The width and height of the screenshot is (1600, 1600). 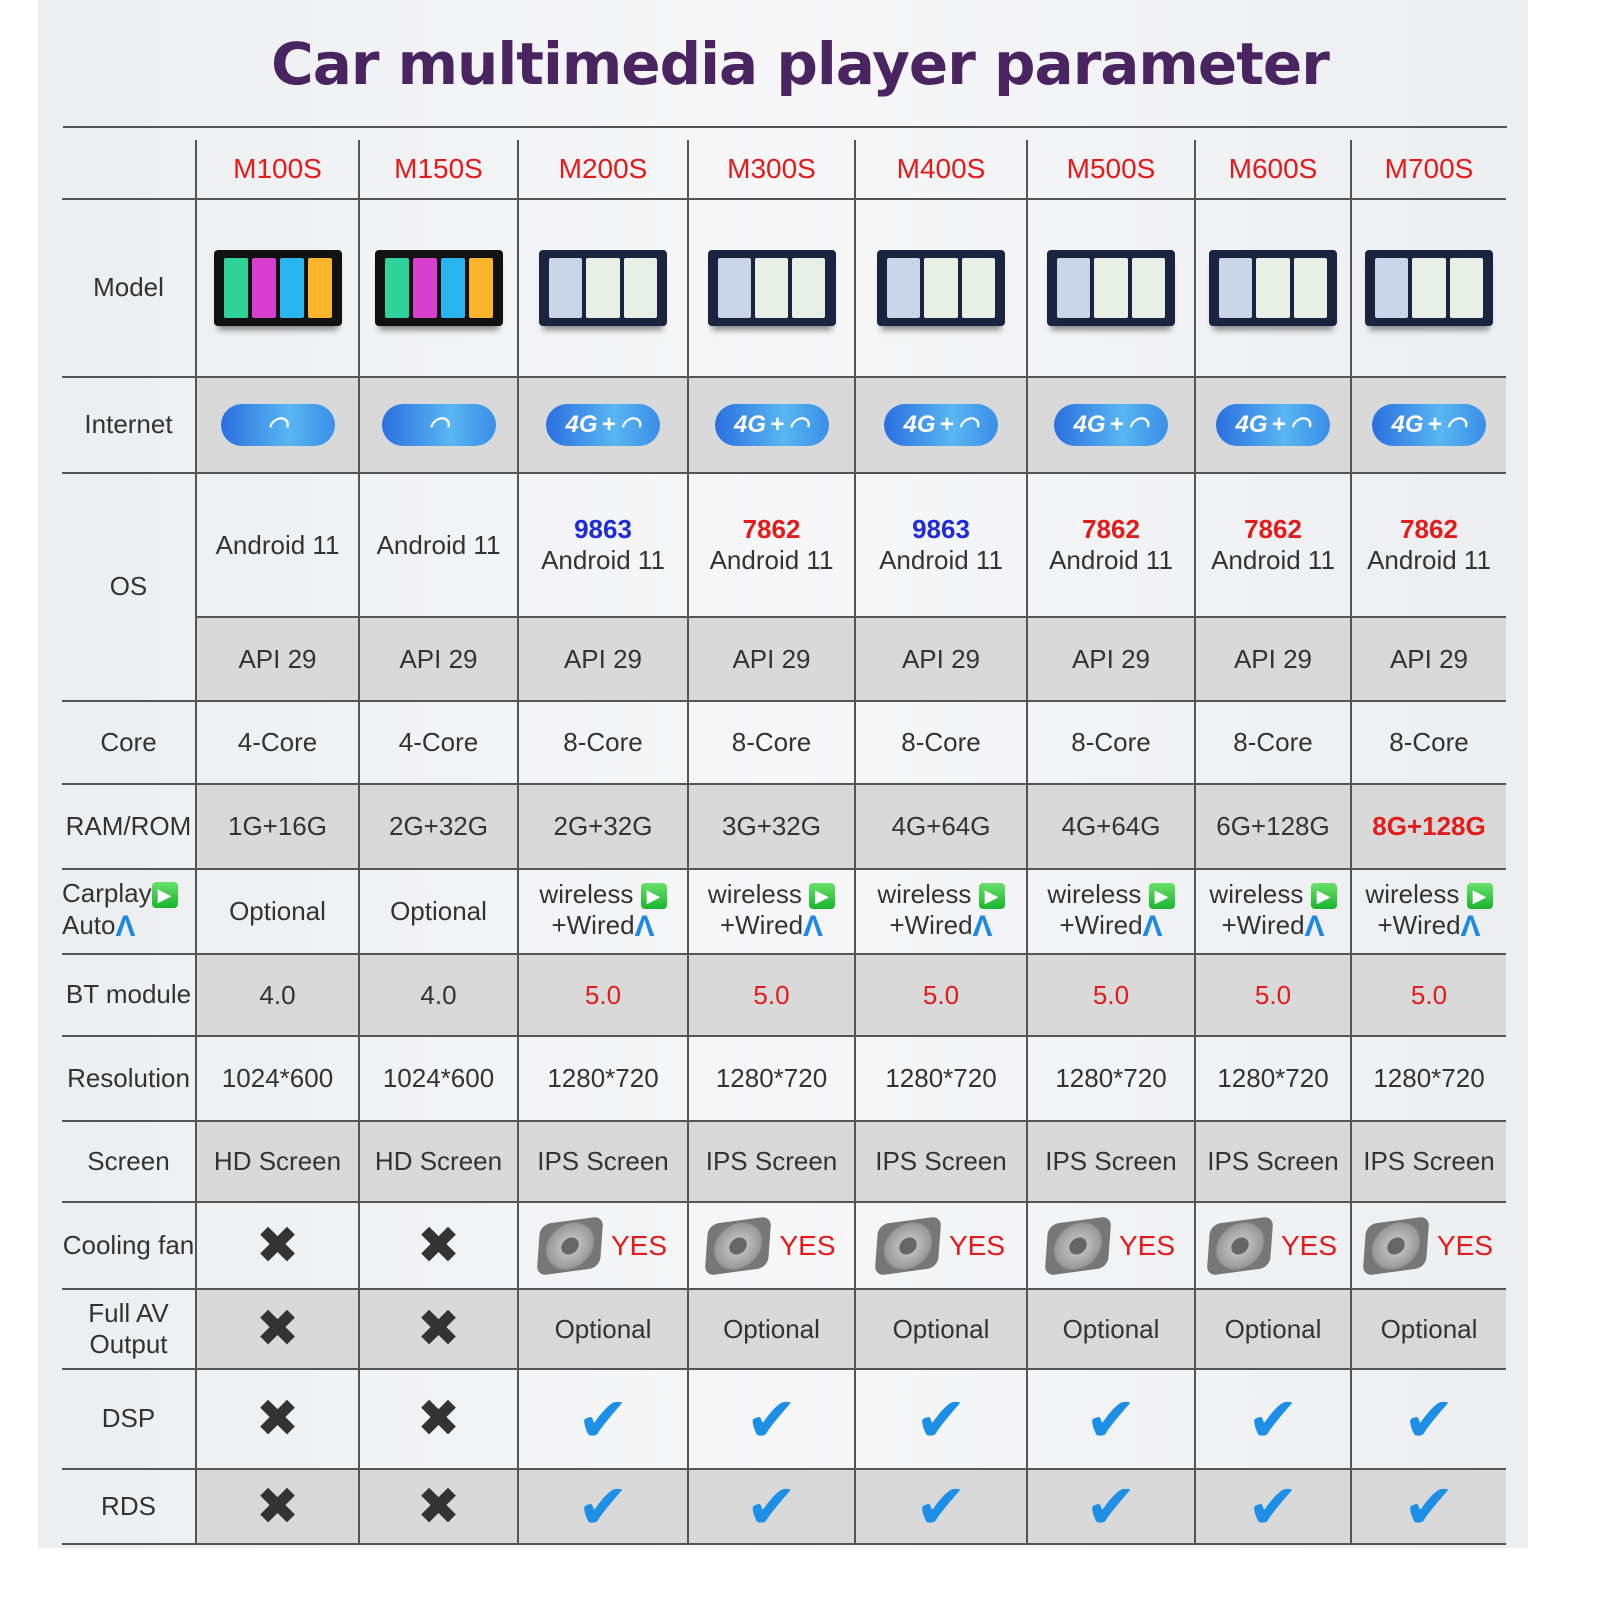 What do you see at coordinates (940, 1079) in the screenshot?
I see `table-cell: 1280*720` at bounding box center [940, 1079].